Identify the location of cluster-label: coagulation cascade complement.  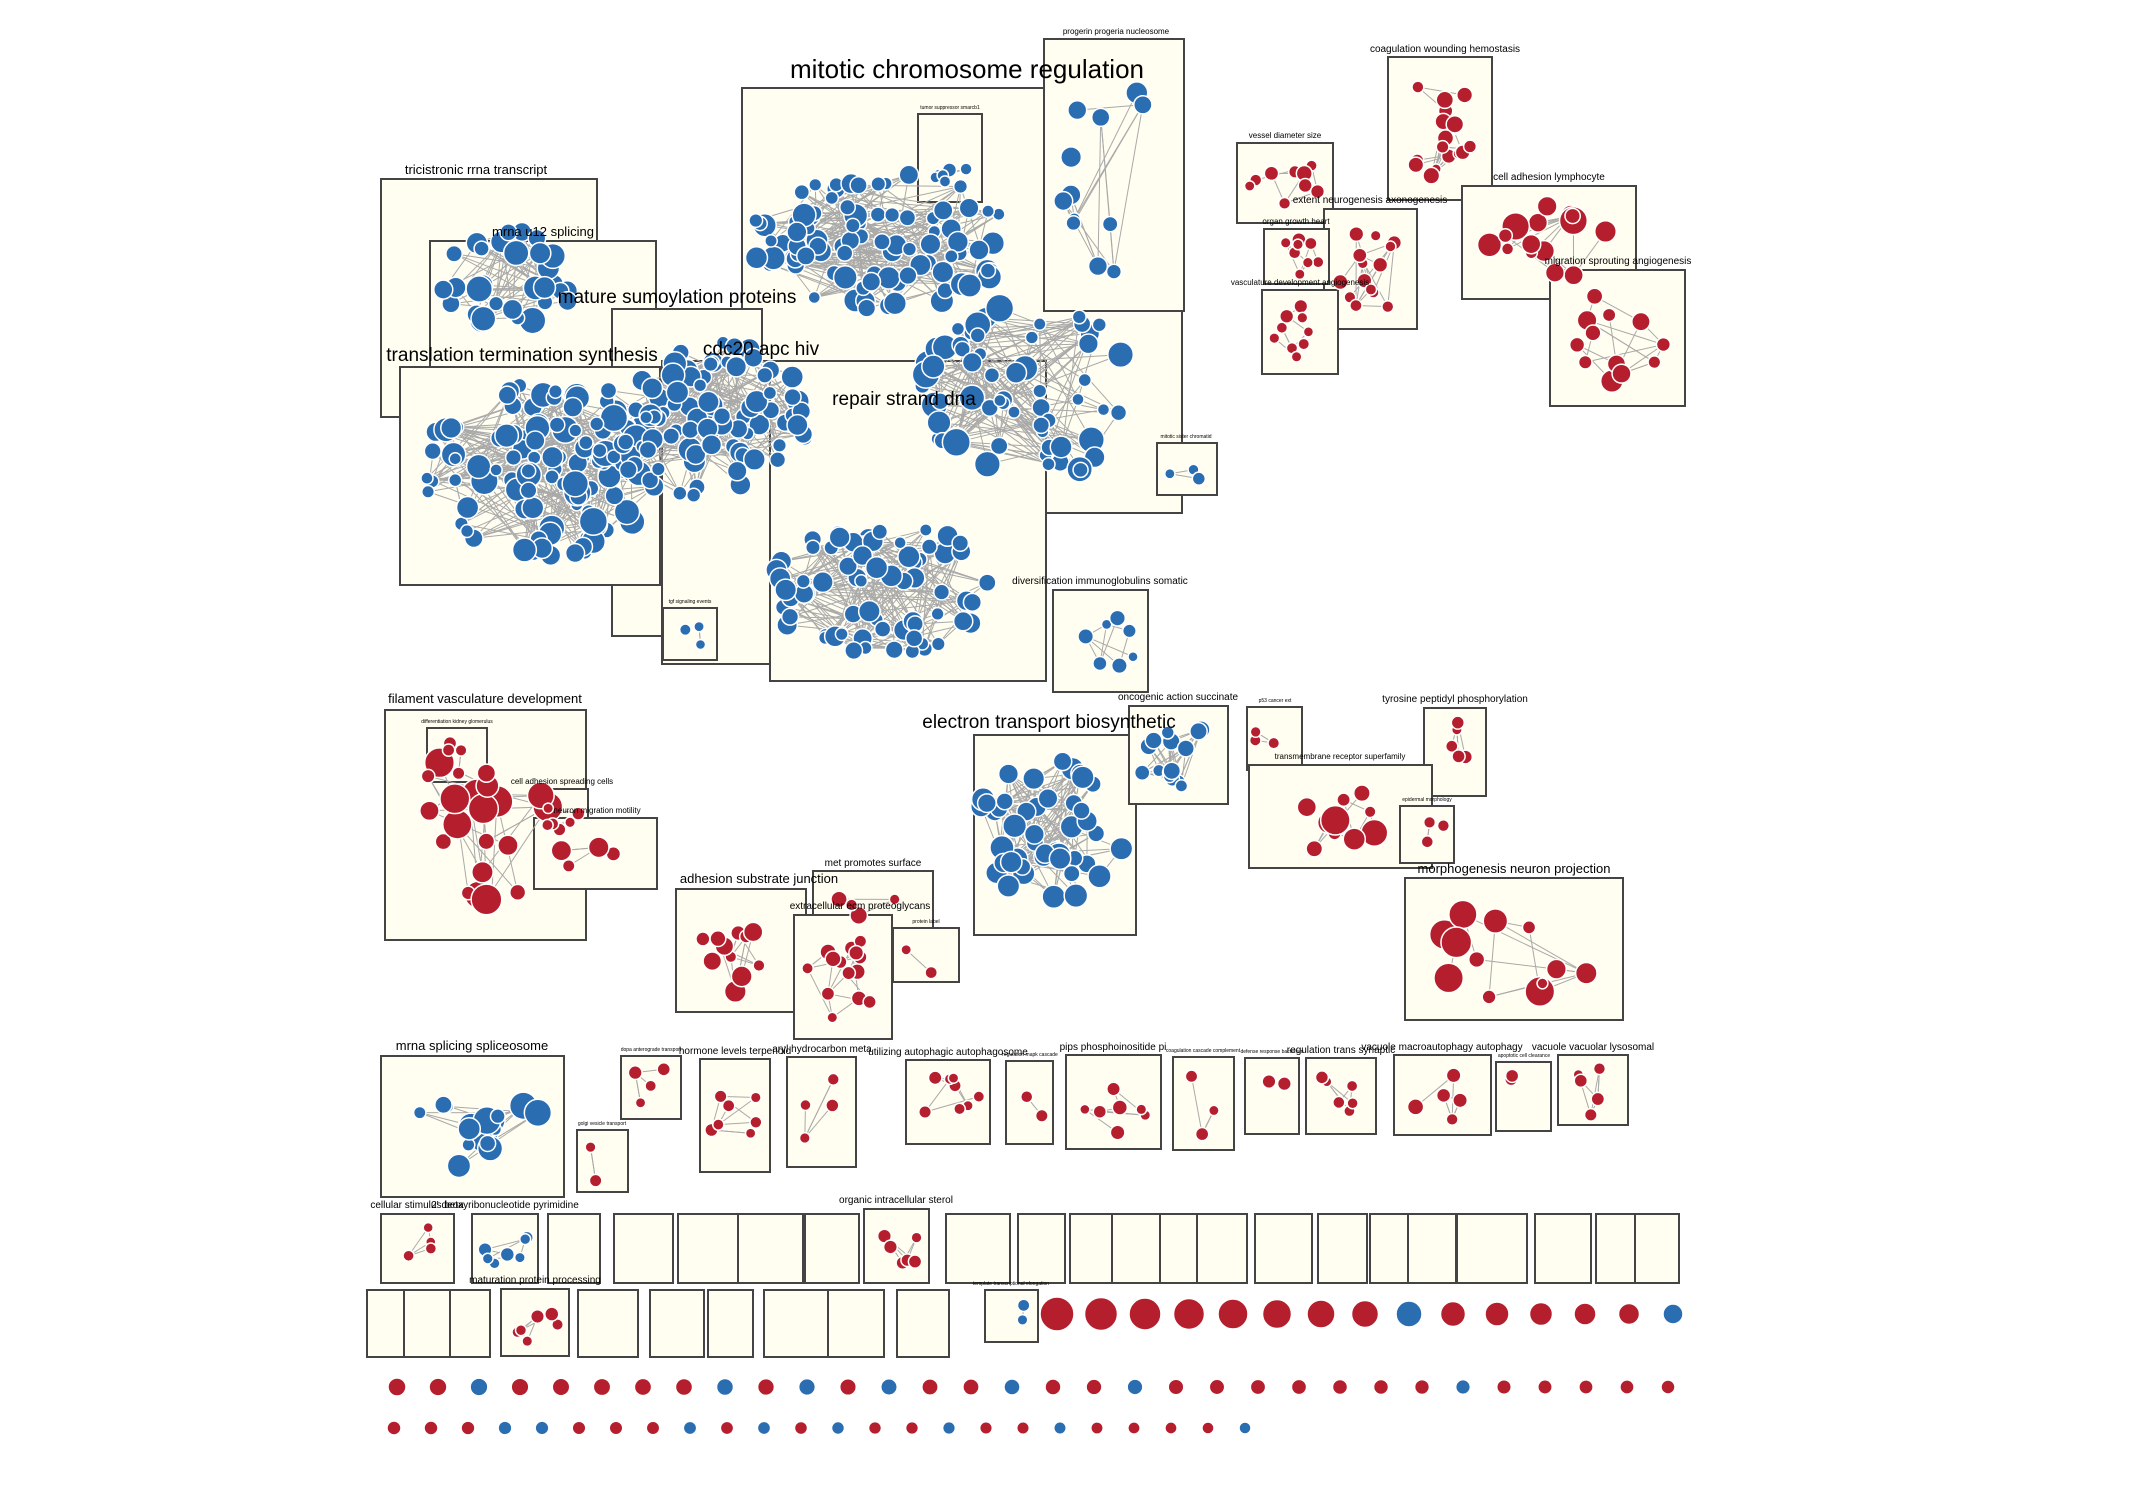
(1203, 1051).